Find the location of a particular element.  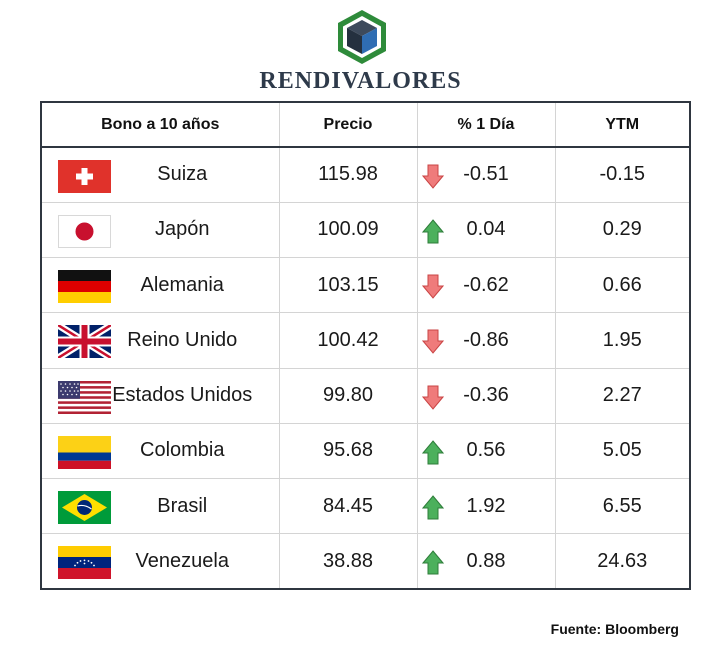

change-value: 0.88 is located at coordinates (486, 560).